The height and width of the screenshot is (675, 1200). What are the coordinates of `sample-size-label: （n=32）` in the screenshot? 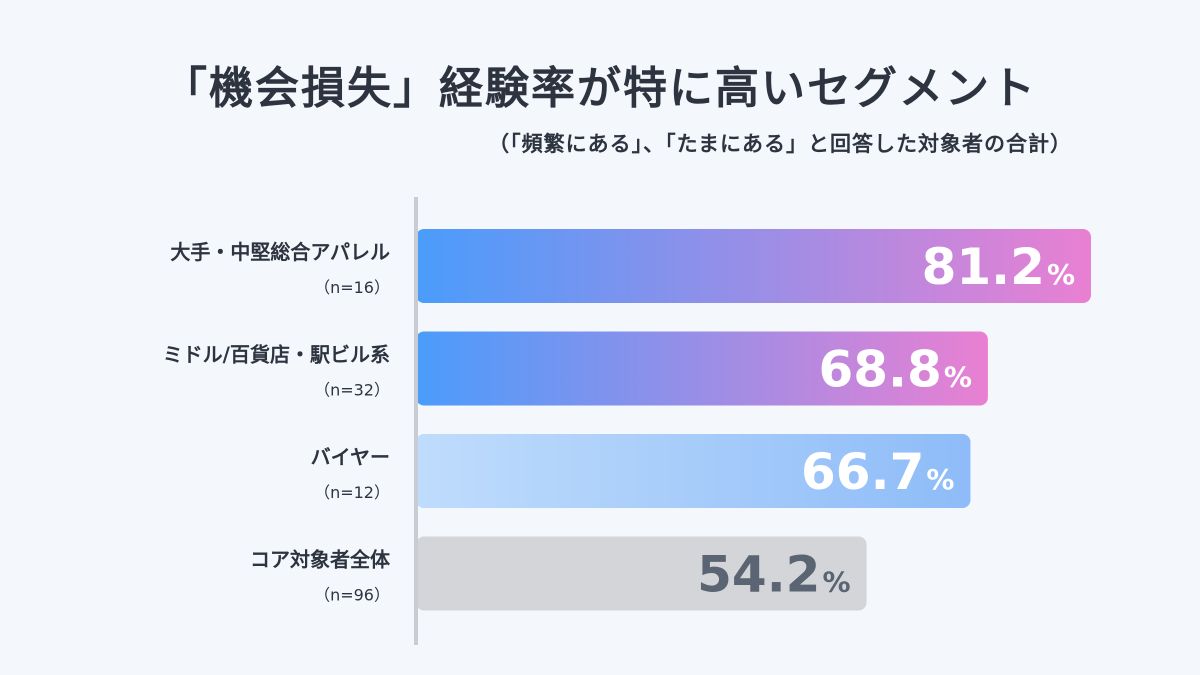 It's located at (352, 390).